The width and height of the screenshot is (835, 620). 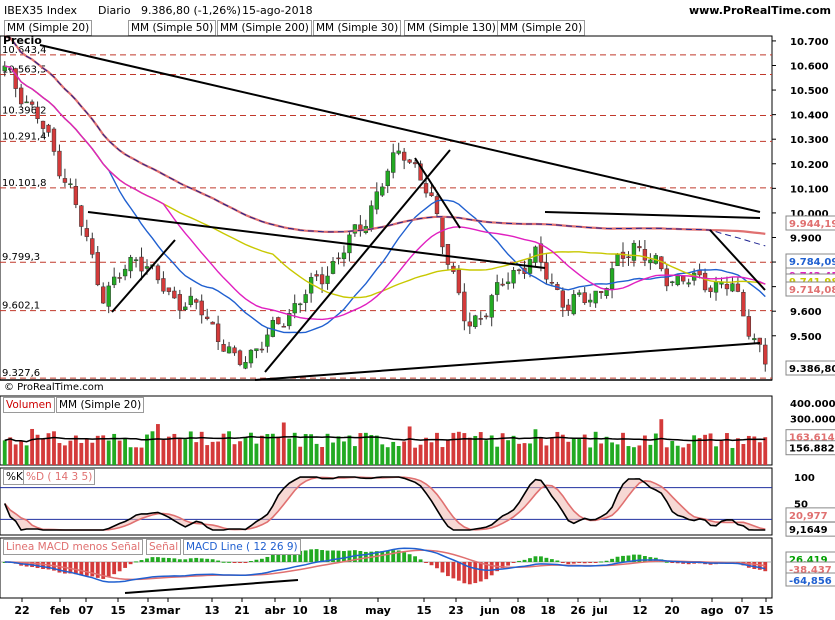 What do you see at coordinates (168, 610) in the screenshot?
I see `x-axis-label: mar` at bounding box center [168, 610].